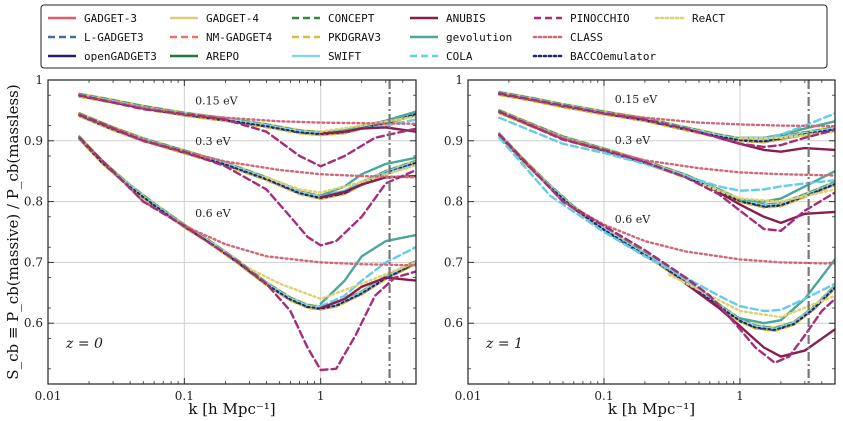 This screenshot has width=843, height=421. What do you see at coordinates (231, 409) in the screenshot?
I see `x-axis-label-left: k [h Mpc⁻¹]` at bounding box center [231, 409].